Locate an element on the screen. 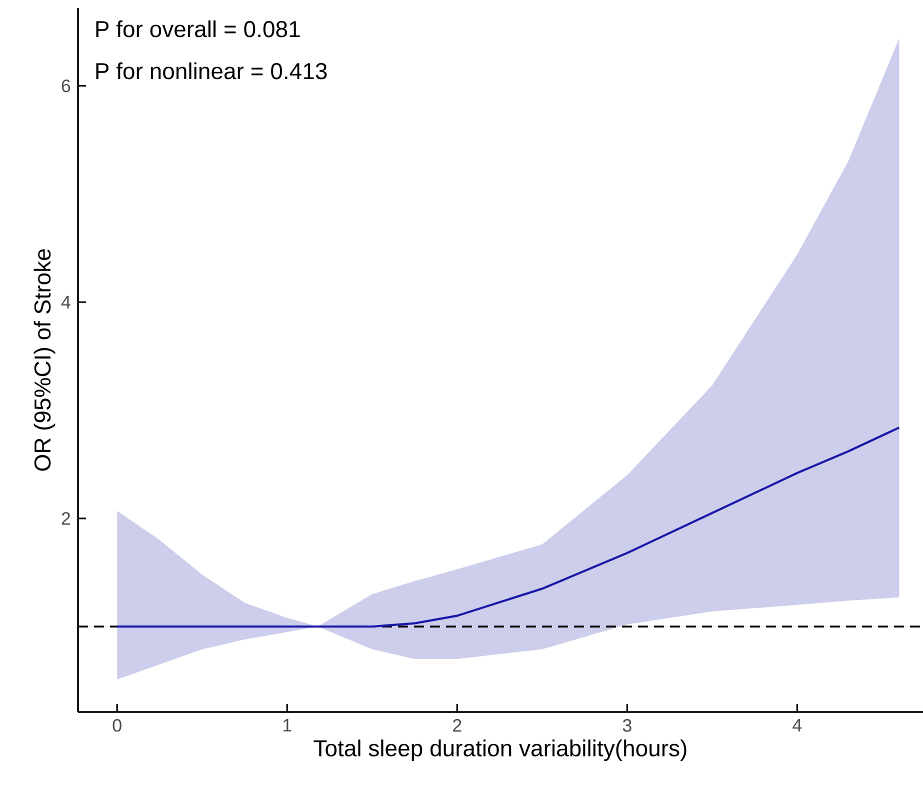  x-tick-label: 3 is located at coordinates (627, 725).